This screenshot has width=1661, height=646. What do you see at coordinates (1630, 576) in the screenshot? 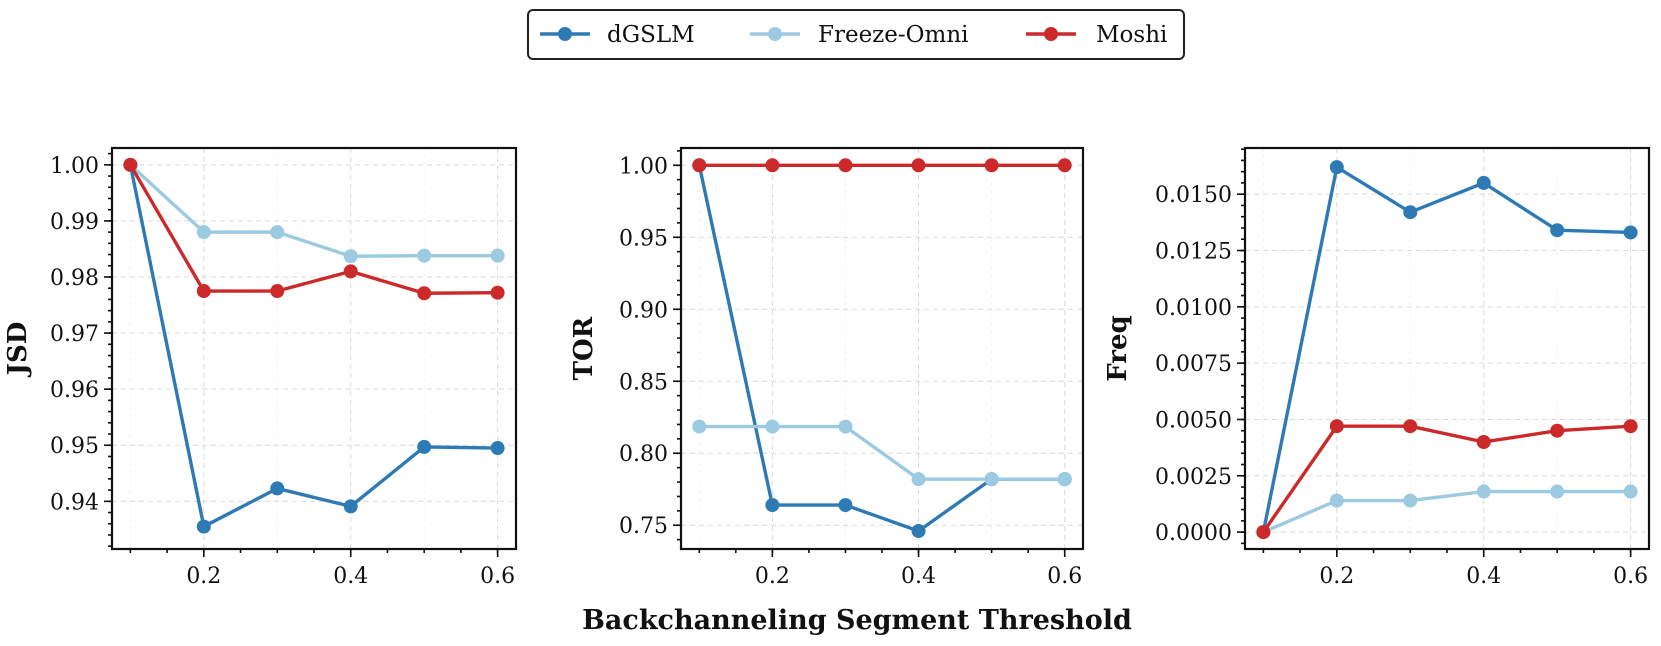
I see `freq-x-tick-label: 0.6` at bounding box center [1630, 576].